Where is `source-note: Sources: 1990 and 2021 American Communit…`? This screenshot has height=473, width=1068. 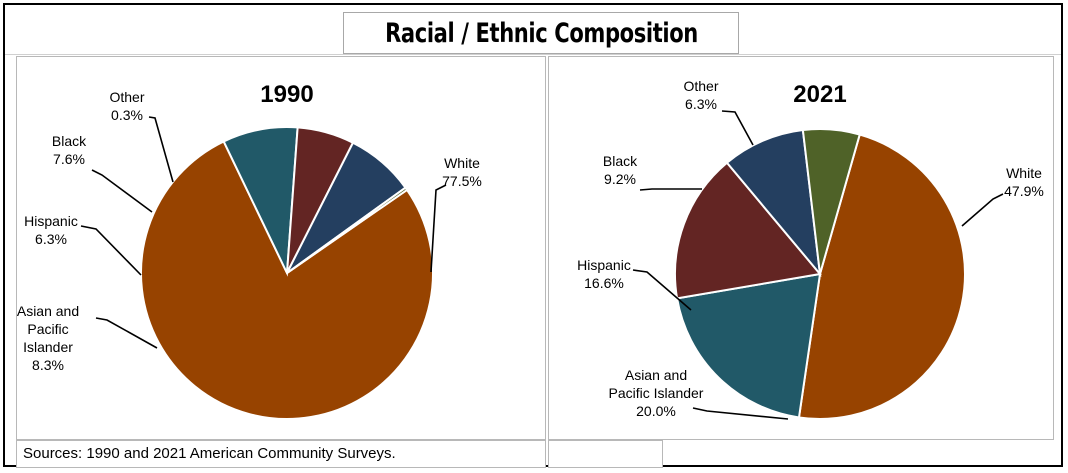 source-note: Sources: 1990 and 2021 American Communit… is located at coordinates (209, 453).